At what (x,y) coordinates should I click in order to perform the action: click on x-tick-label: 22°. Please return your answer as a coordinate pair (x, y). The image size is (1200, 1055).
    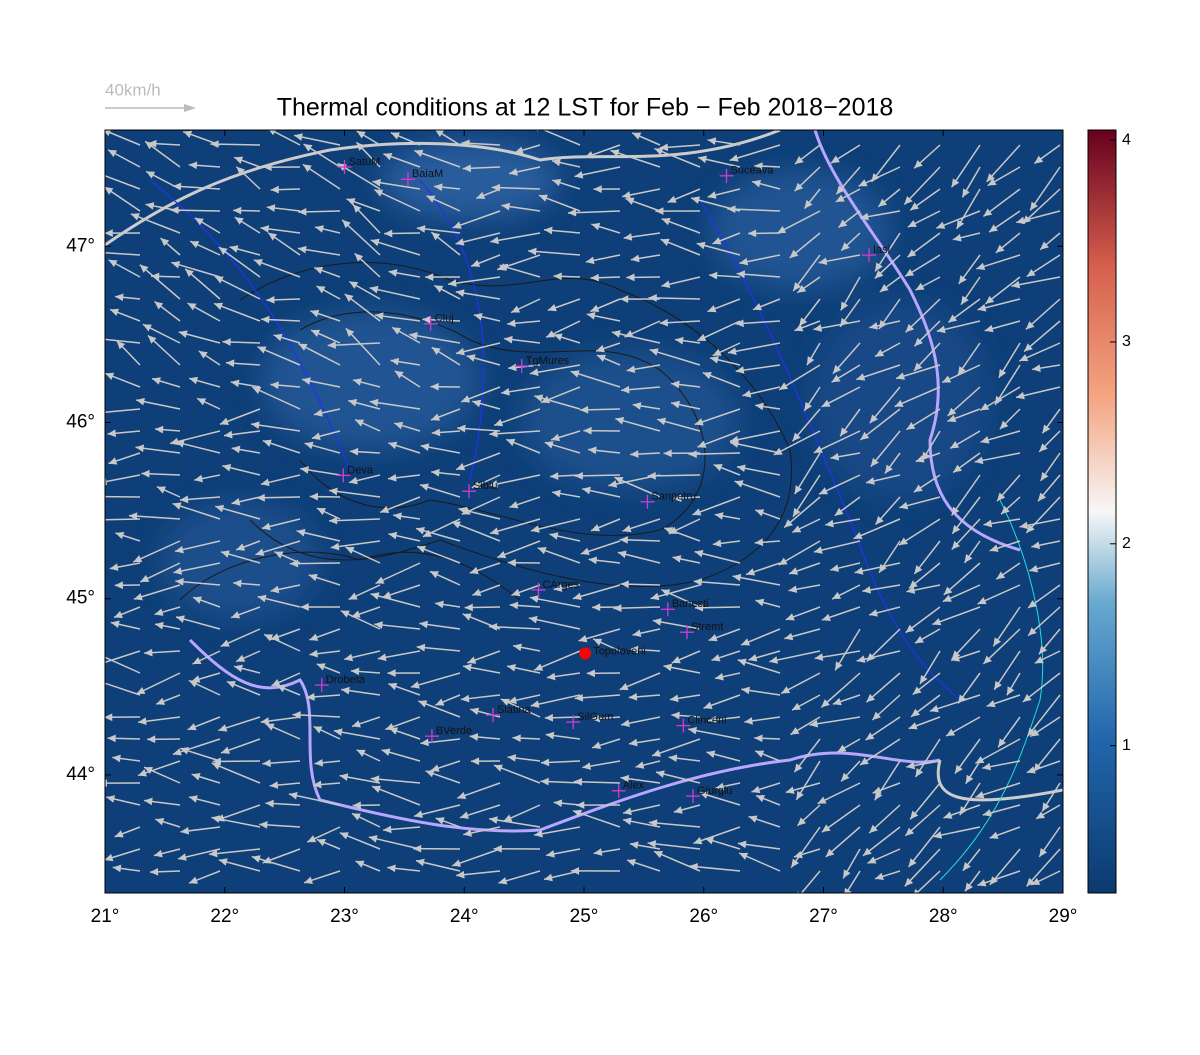
    Looking at the image, I should click on (224, 916).